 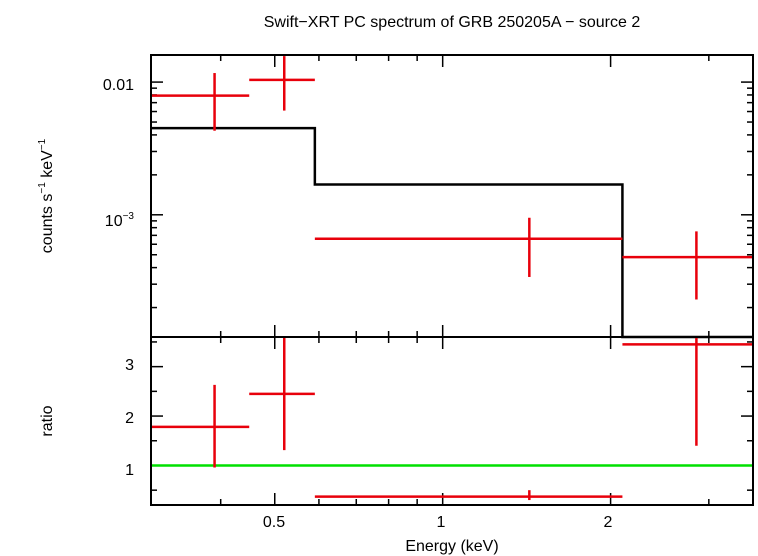 What do you see at coordinates (129, 470) in the screenshot?
I see `y-tick-label-ratio-1: 1` at bounding box center [129, 470].